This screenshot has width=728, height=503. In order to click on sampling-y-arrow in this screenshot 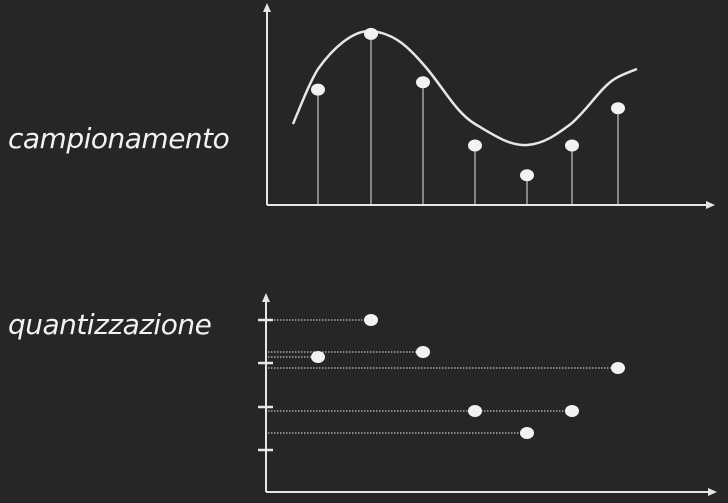, I will do `click(267, 7)`.